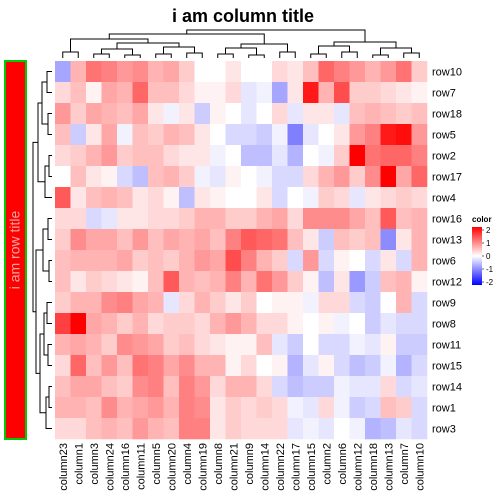 The height and width of the screenshot is (504, 504). I want to click on row-label: row8, so click(444, 325).